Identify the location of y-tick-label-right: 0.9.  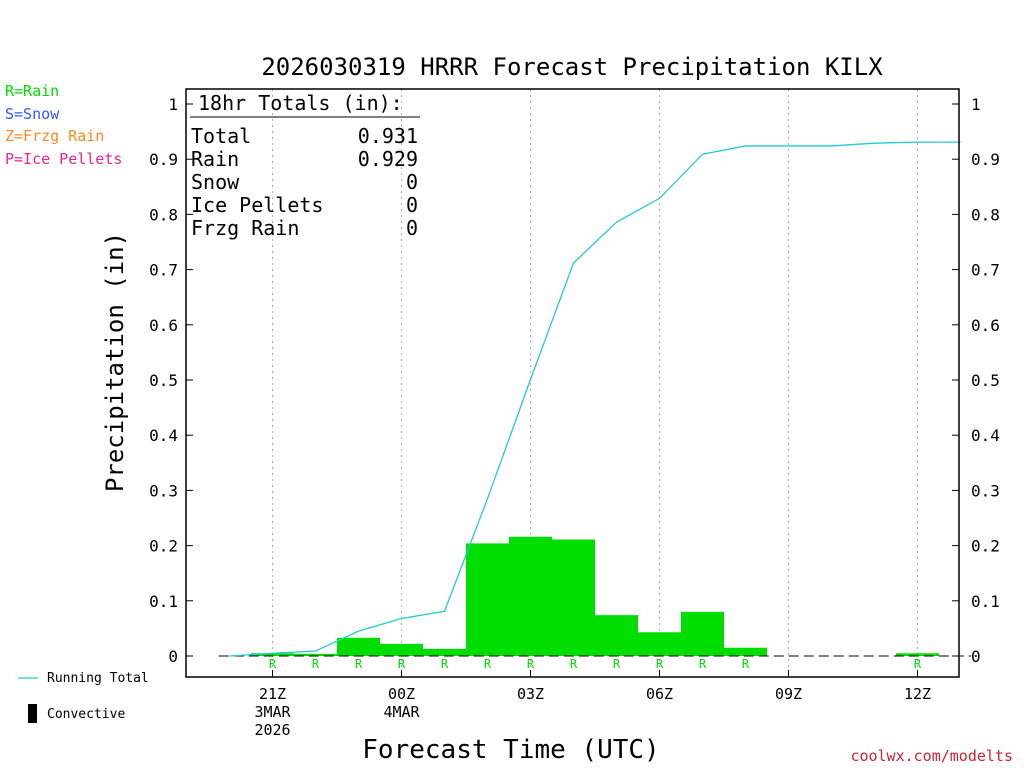
(985, 159).